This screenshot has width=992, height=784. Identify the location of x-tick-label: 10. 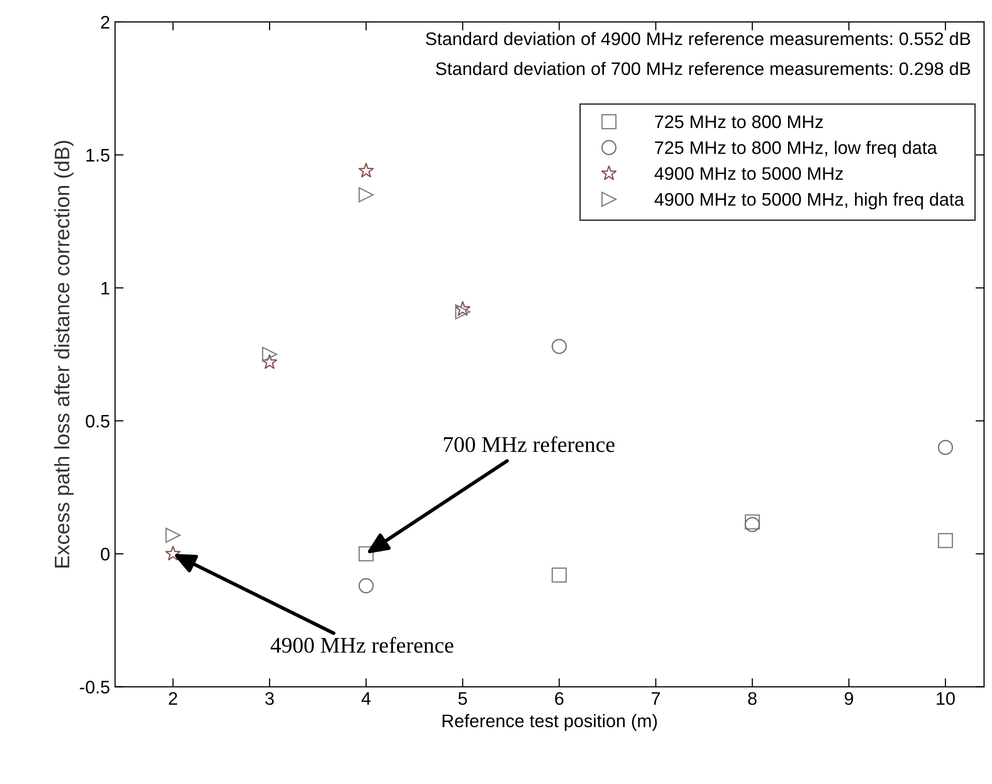
(945, 698).